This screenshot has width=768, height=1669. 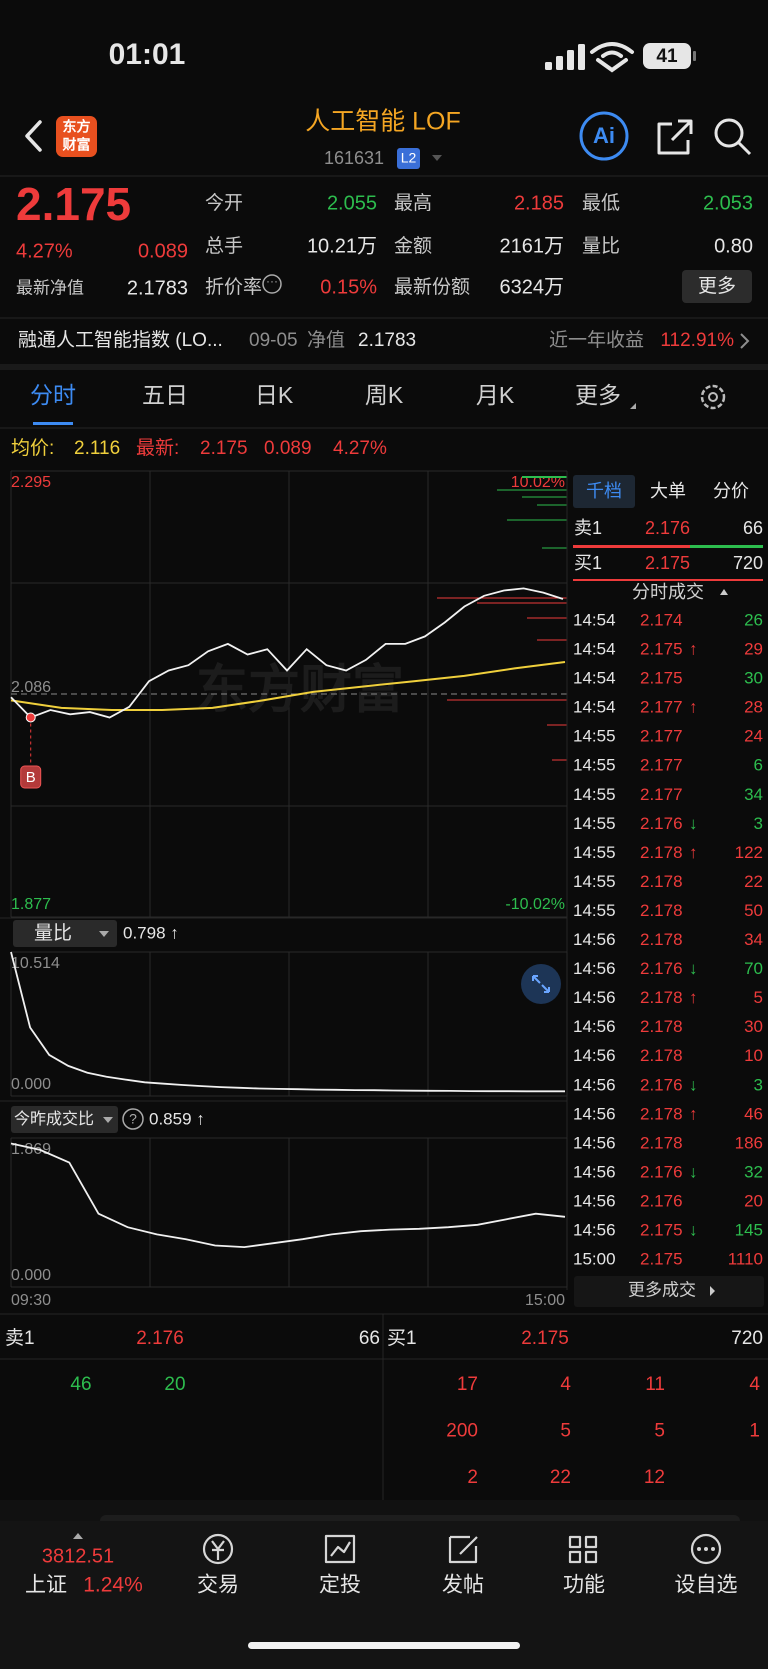 I want to click on tab: 分时, so click(x=53, y=395).